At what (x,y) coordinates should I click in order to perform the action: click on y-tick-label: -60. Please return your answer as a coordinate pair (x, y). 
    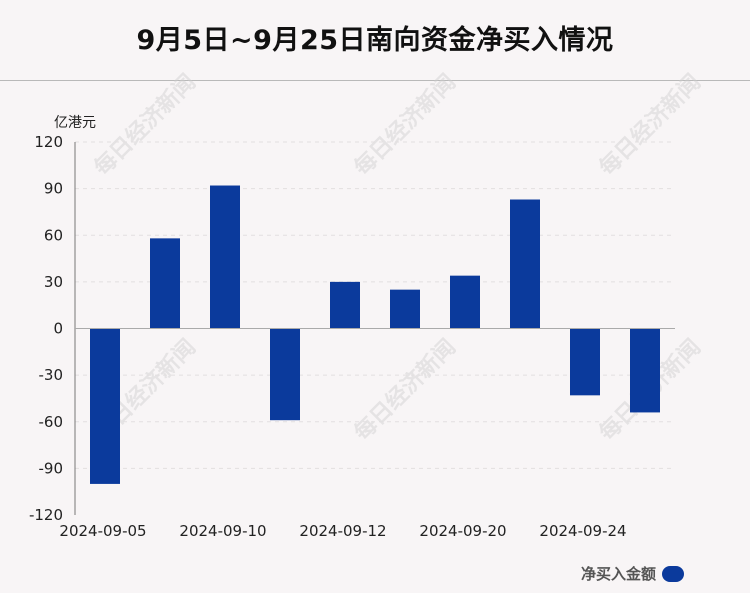
    Looking at the image, I should click on (51, 422).